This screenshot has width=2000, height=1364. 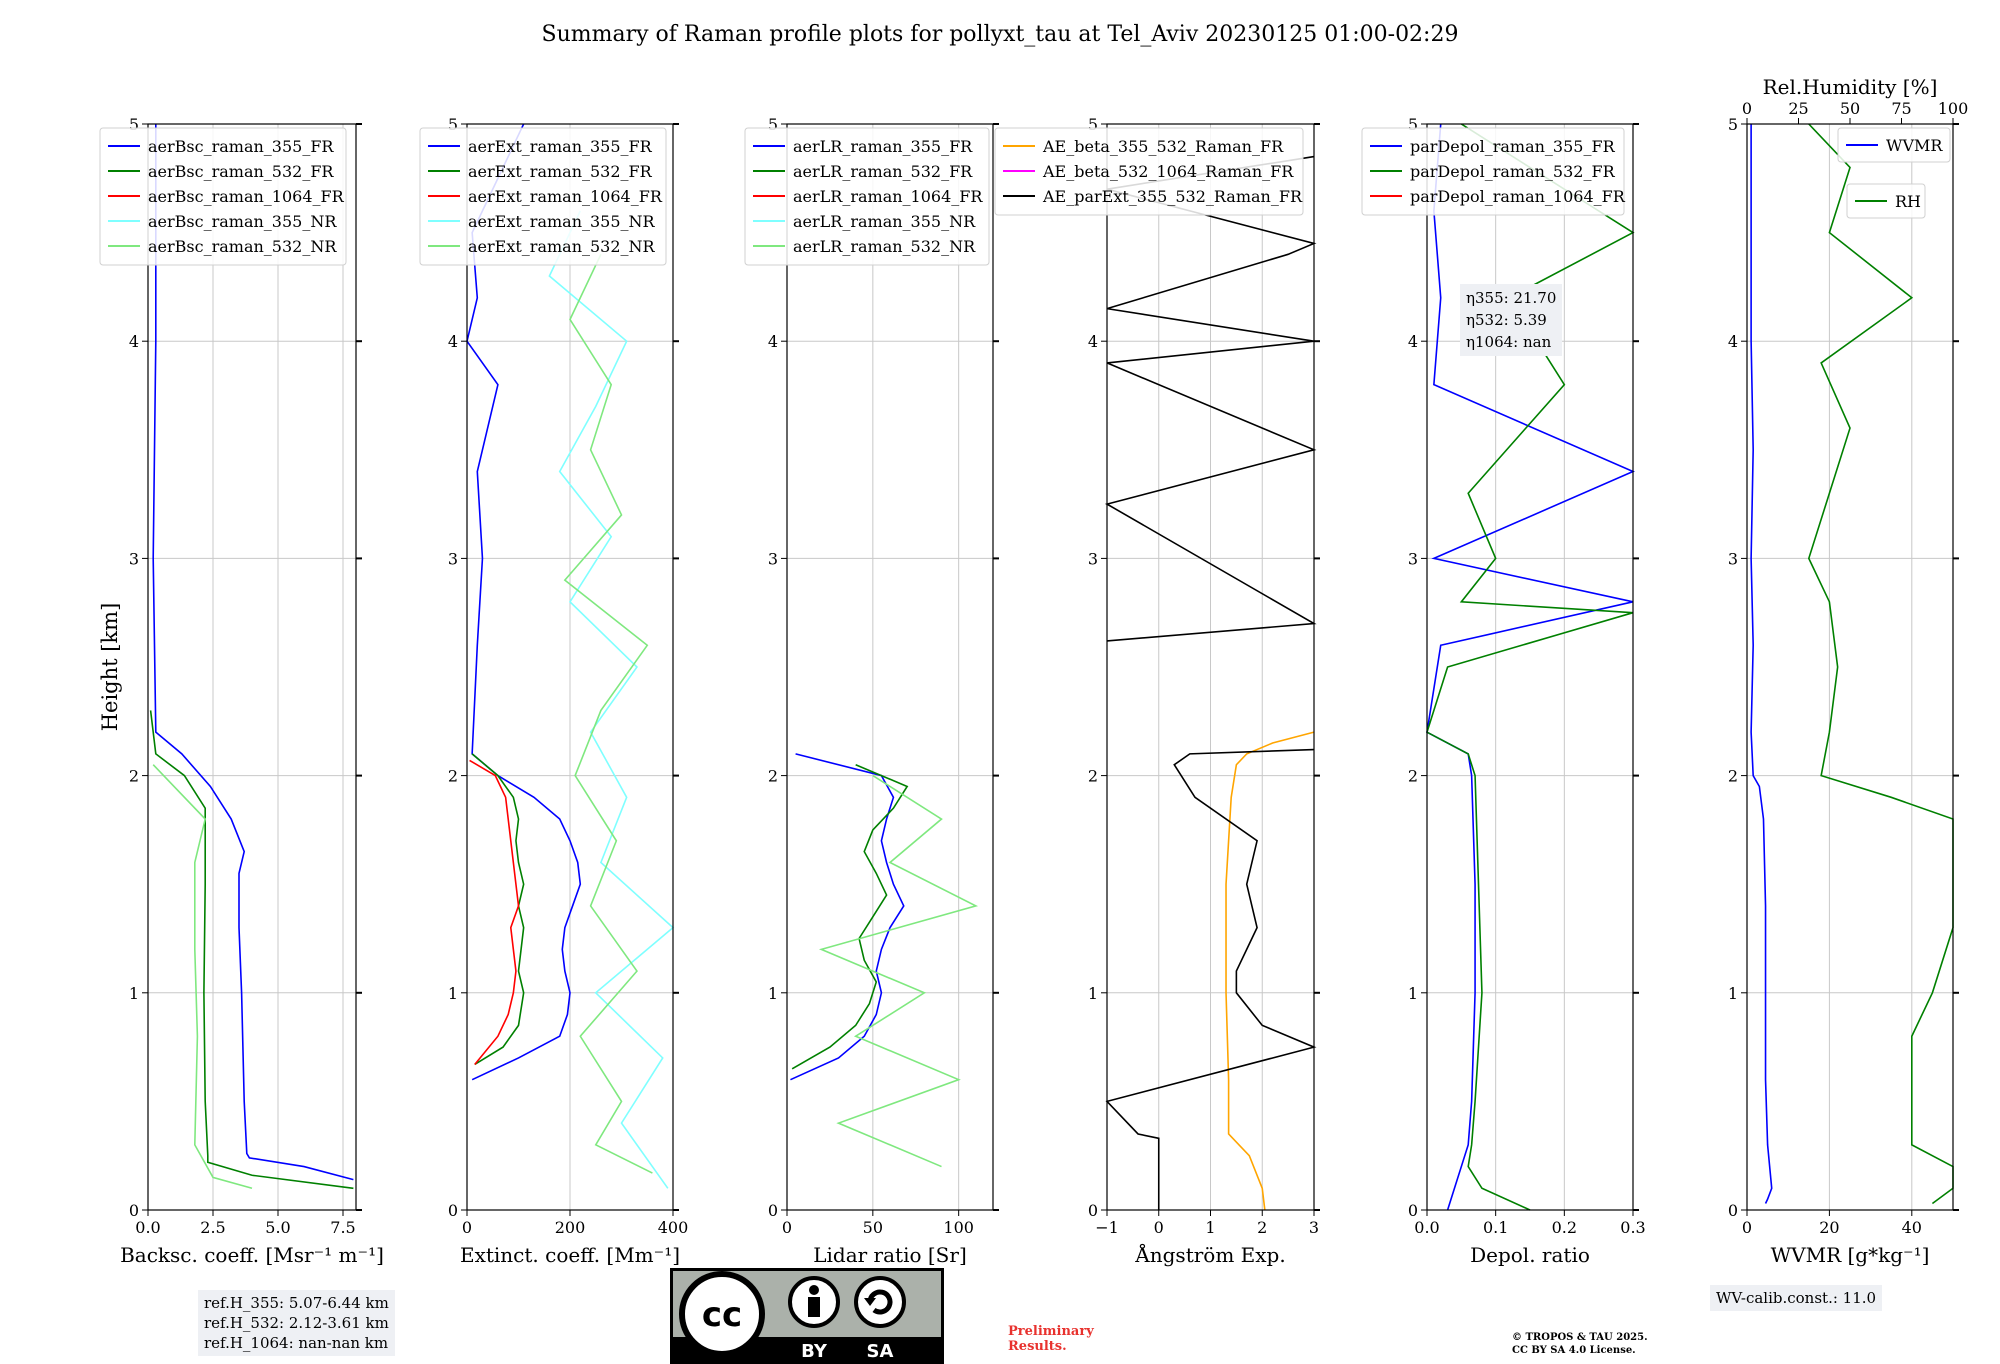 I want to click on eta-1064: η1064: nan, so click(x=1509, y=342).